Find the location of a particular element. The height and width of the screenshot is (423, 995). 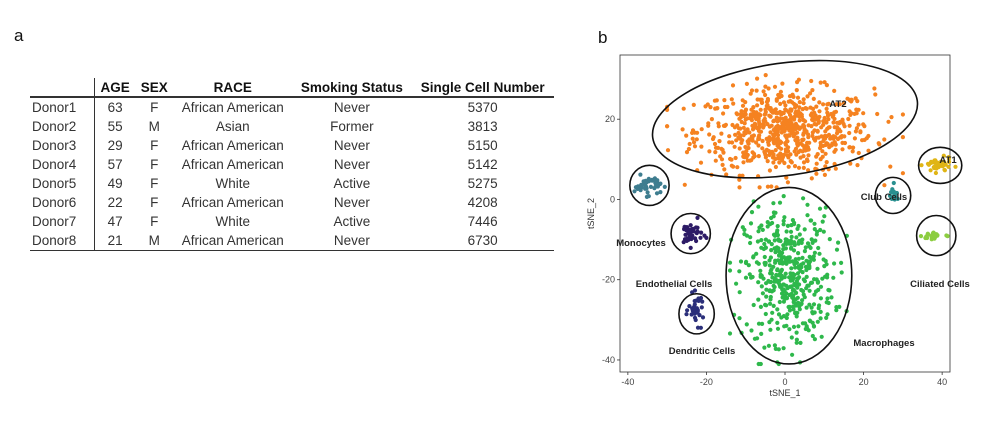

table-cell: African American is located at coordinates (233, 241).